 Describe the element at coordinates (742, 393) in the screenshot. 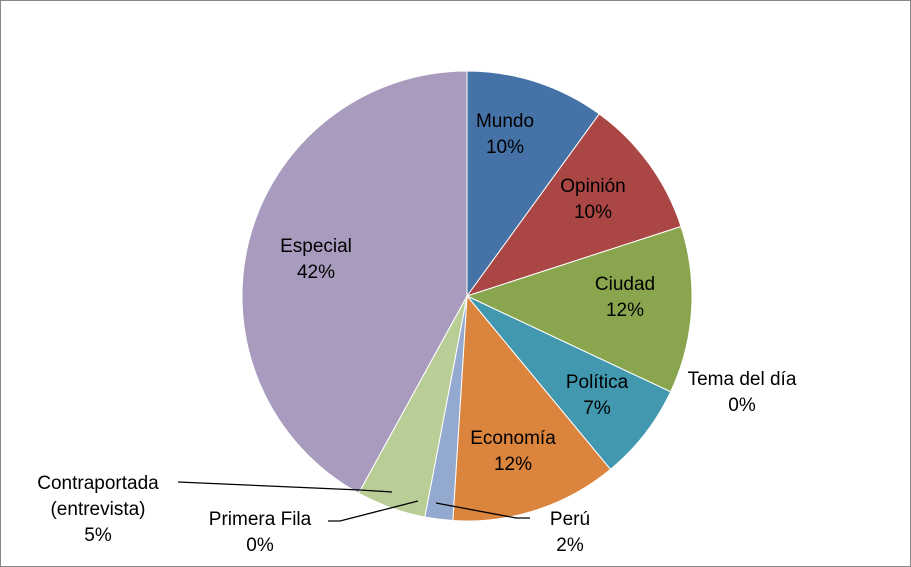

I see `slice-label: Tema del día 0%` at that location.